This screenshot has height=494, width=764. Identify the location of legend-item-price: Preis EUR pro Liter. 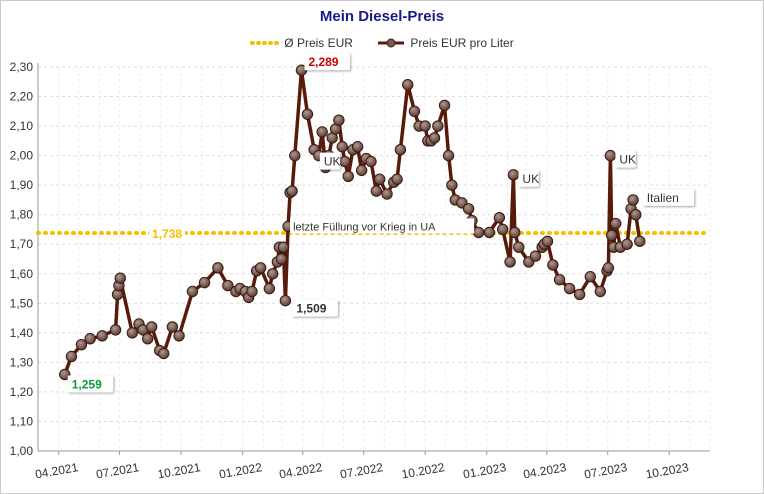
(445, 43).